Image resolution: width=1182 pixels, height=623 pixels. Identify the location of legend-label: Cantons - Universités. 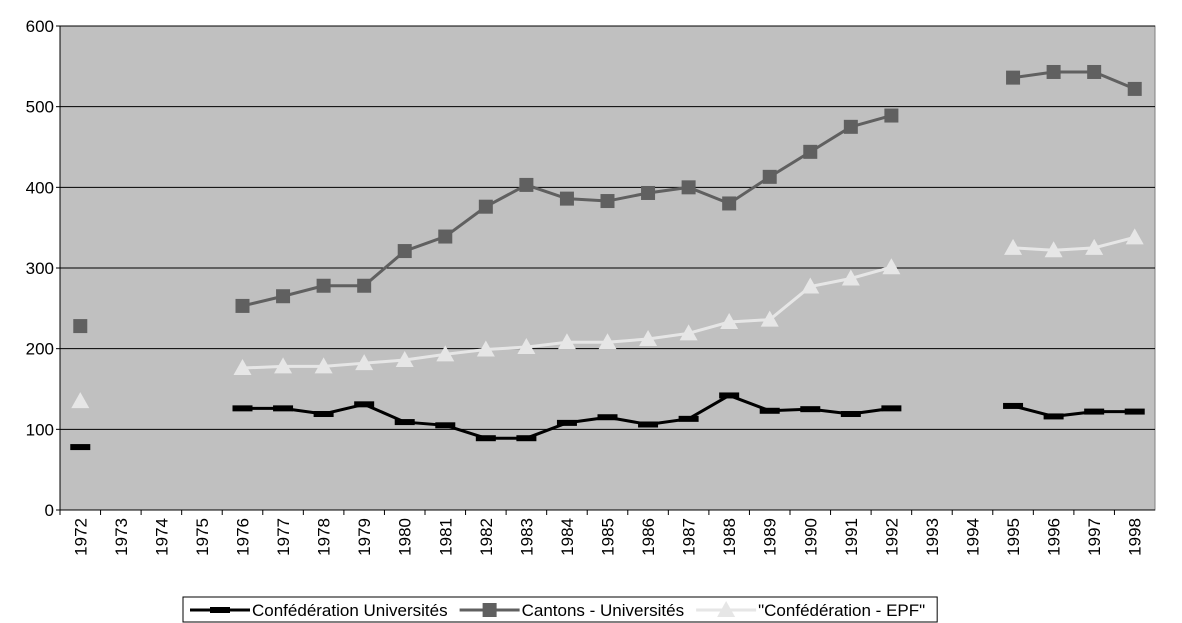
(603, 610).